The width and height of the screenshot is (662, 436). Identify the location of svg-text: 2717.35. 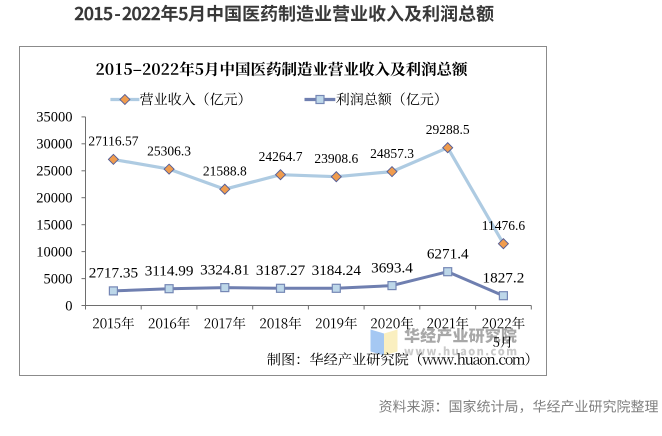
(113, 273).